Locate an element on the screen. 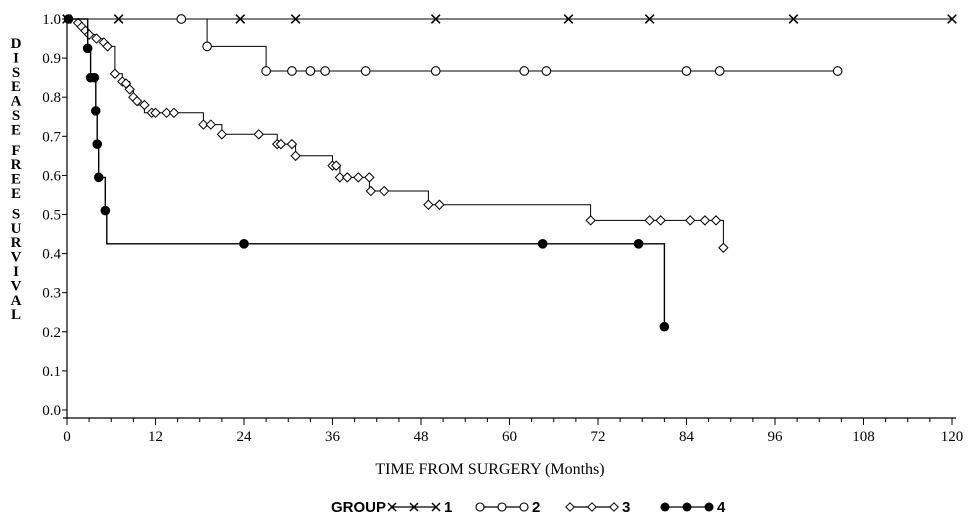 The width and height of the screenshot is (972, 516). y-tick-label: 0.7 is located at coordinates (51, 137).